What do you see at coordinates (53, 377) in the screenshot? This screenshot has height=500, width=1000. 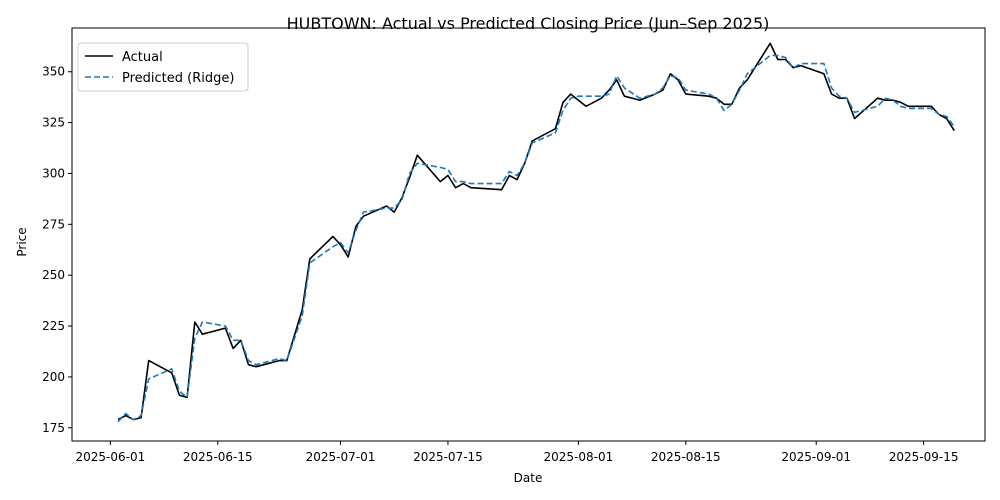 I see `y-tick-label: 200` at bounding box center [53, 377].